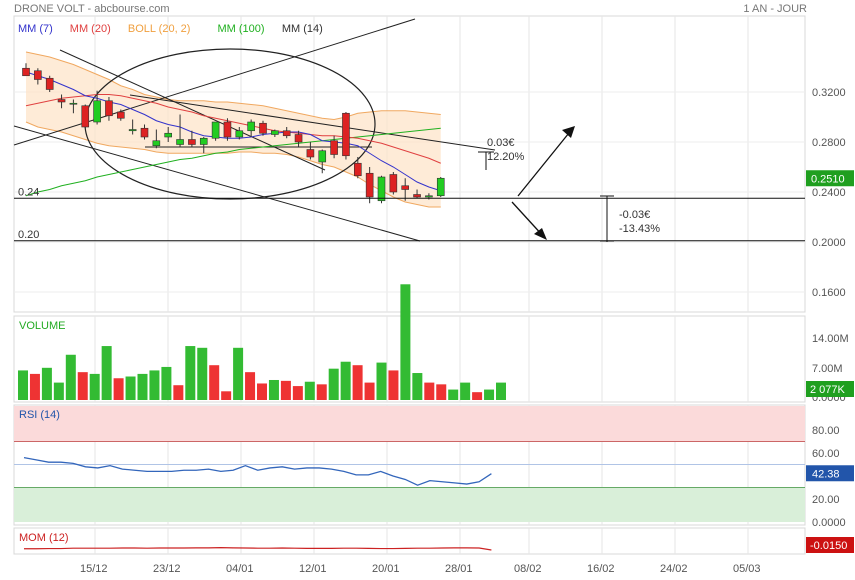 Image resolution: width=855 pixels, height=580 pixels. I want to click on arrowhead-down, so click(540, 234).